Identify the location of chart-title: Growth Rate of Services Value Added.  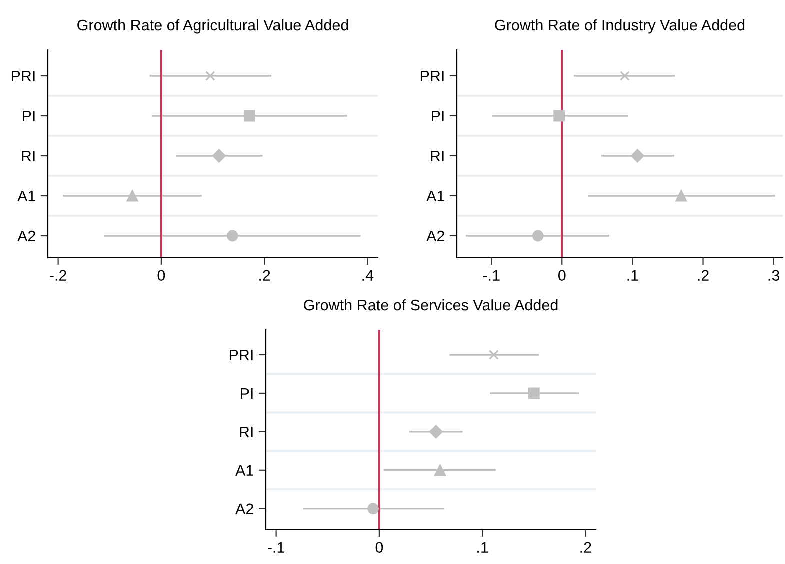
(431, 305).